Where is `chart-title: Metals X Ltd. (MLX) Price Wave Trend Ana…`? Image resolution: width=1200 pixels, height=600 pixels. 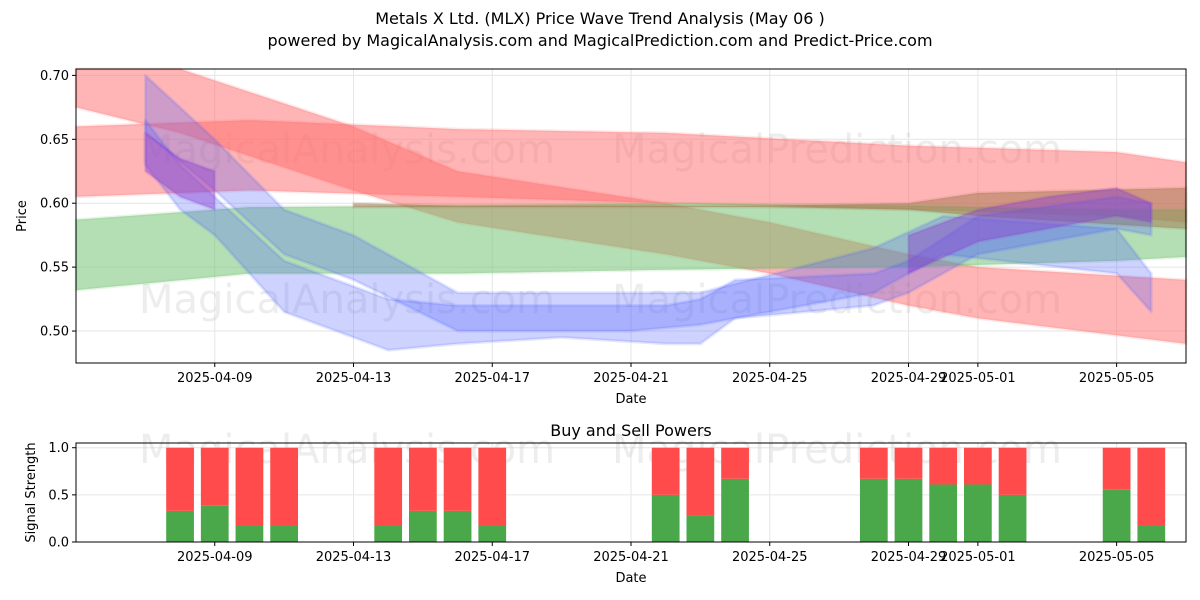 chart-title: Metals X Ltd. (MLX) Price Wave Trend Ana… is located at coordinates (600, 18).